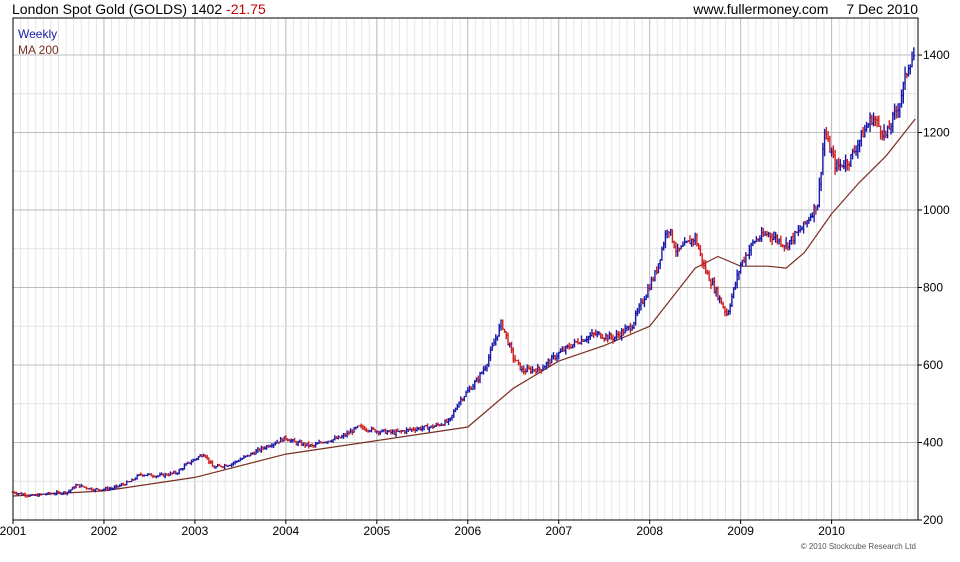 The height and width of the screenshot is (562, 960). I want to click on site-link: www.fullermoney.com, so click(761, 9).